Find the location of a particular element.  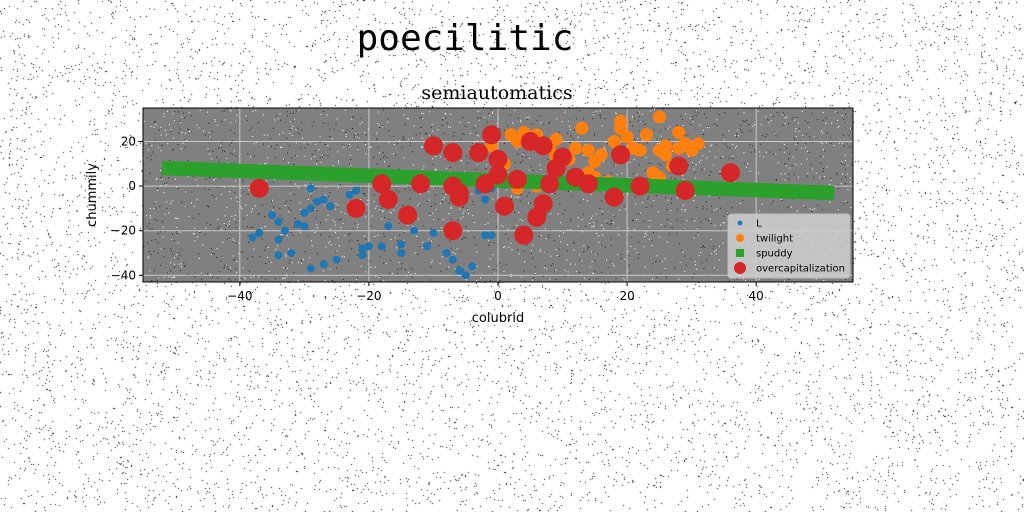

legend-label: spuddy is located at coordinates (774, 254).